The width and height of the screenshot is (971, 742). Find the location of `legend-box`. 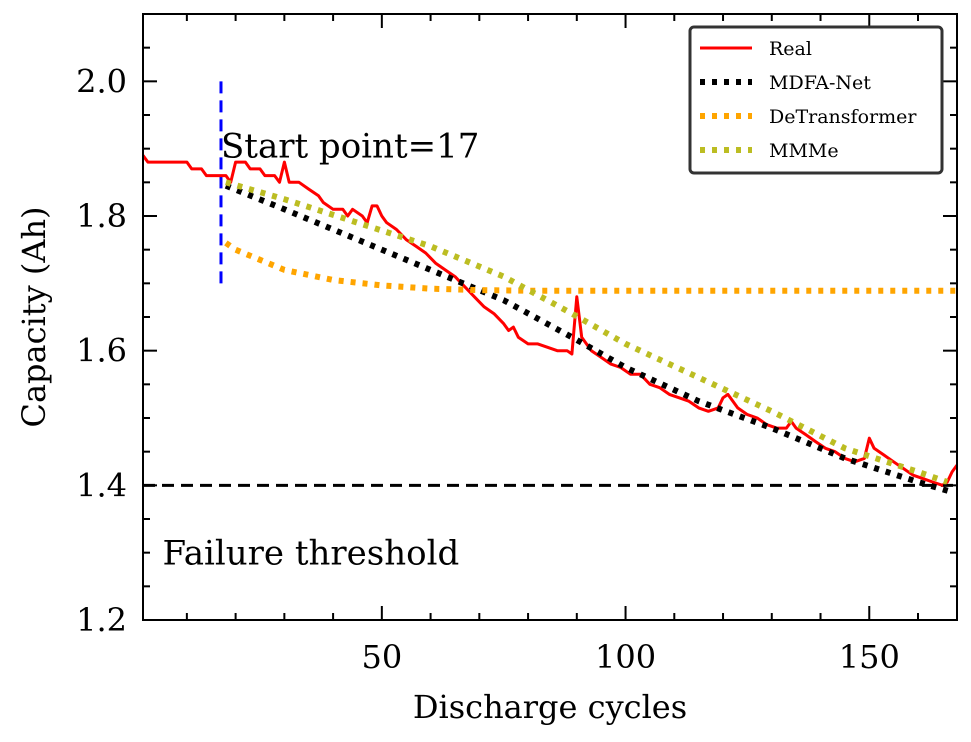

legend-box is located at coordinates (816, 100).